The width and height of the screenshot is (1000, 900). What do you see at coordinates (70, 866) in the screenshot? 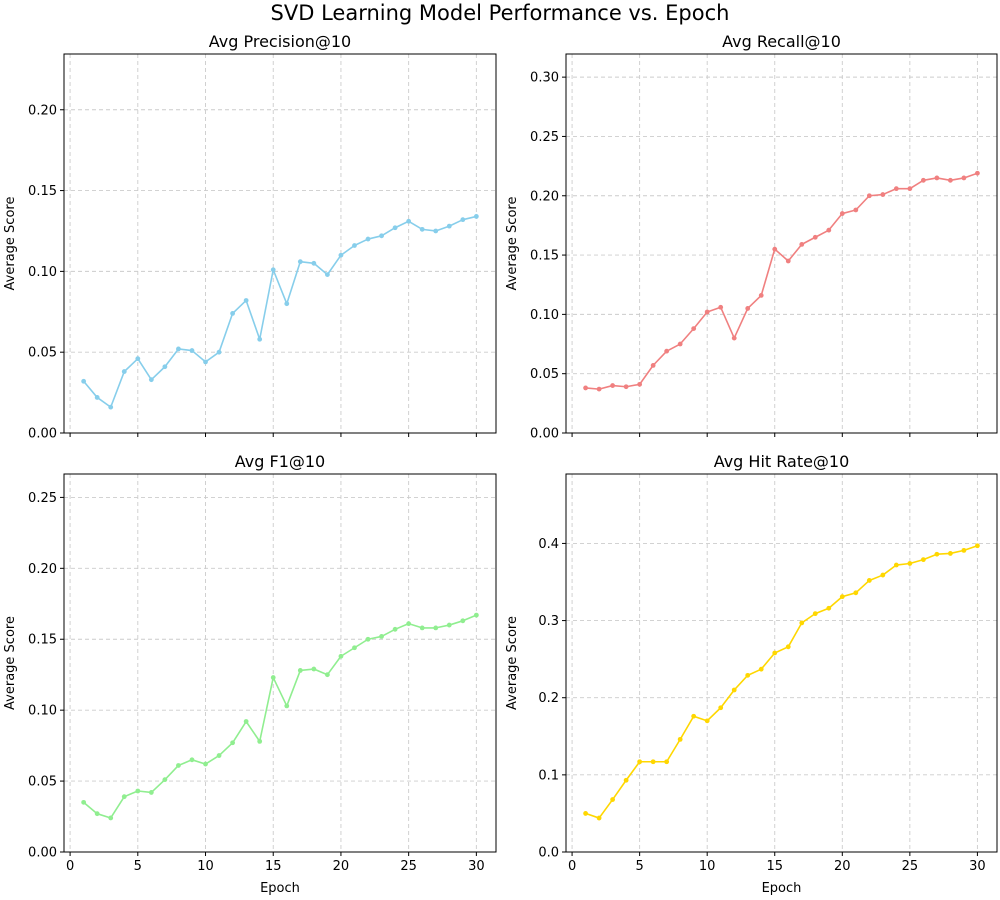
I see `x-tick-label: 0` at bounding box center [70, 866].